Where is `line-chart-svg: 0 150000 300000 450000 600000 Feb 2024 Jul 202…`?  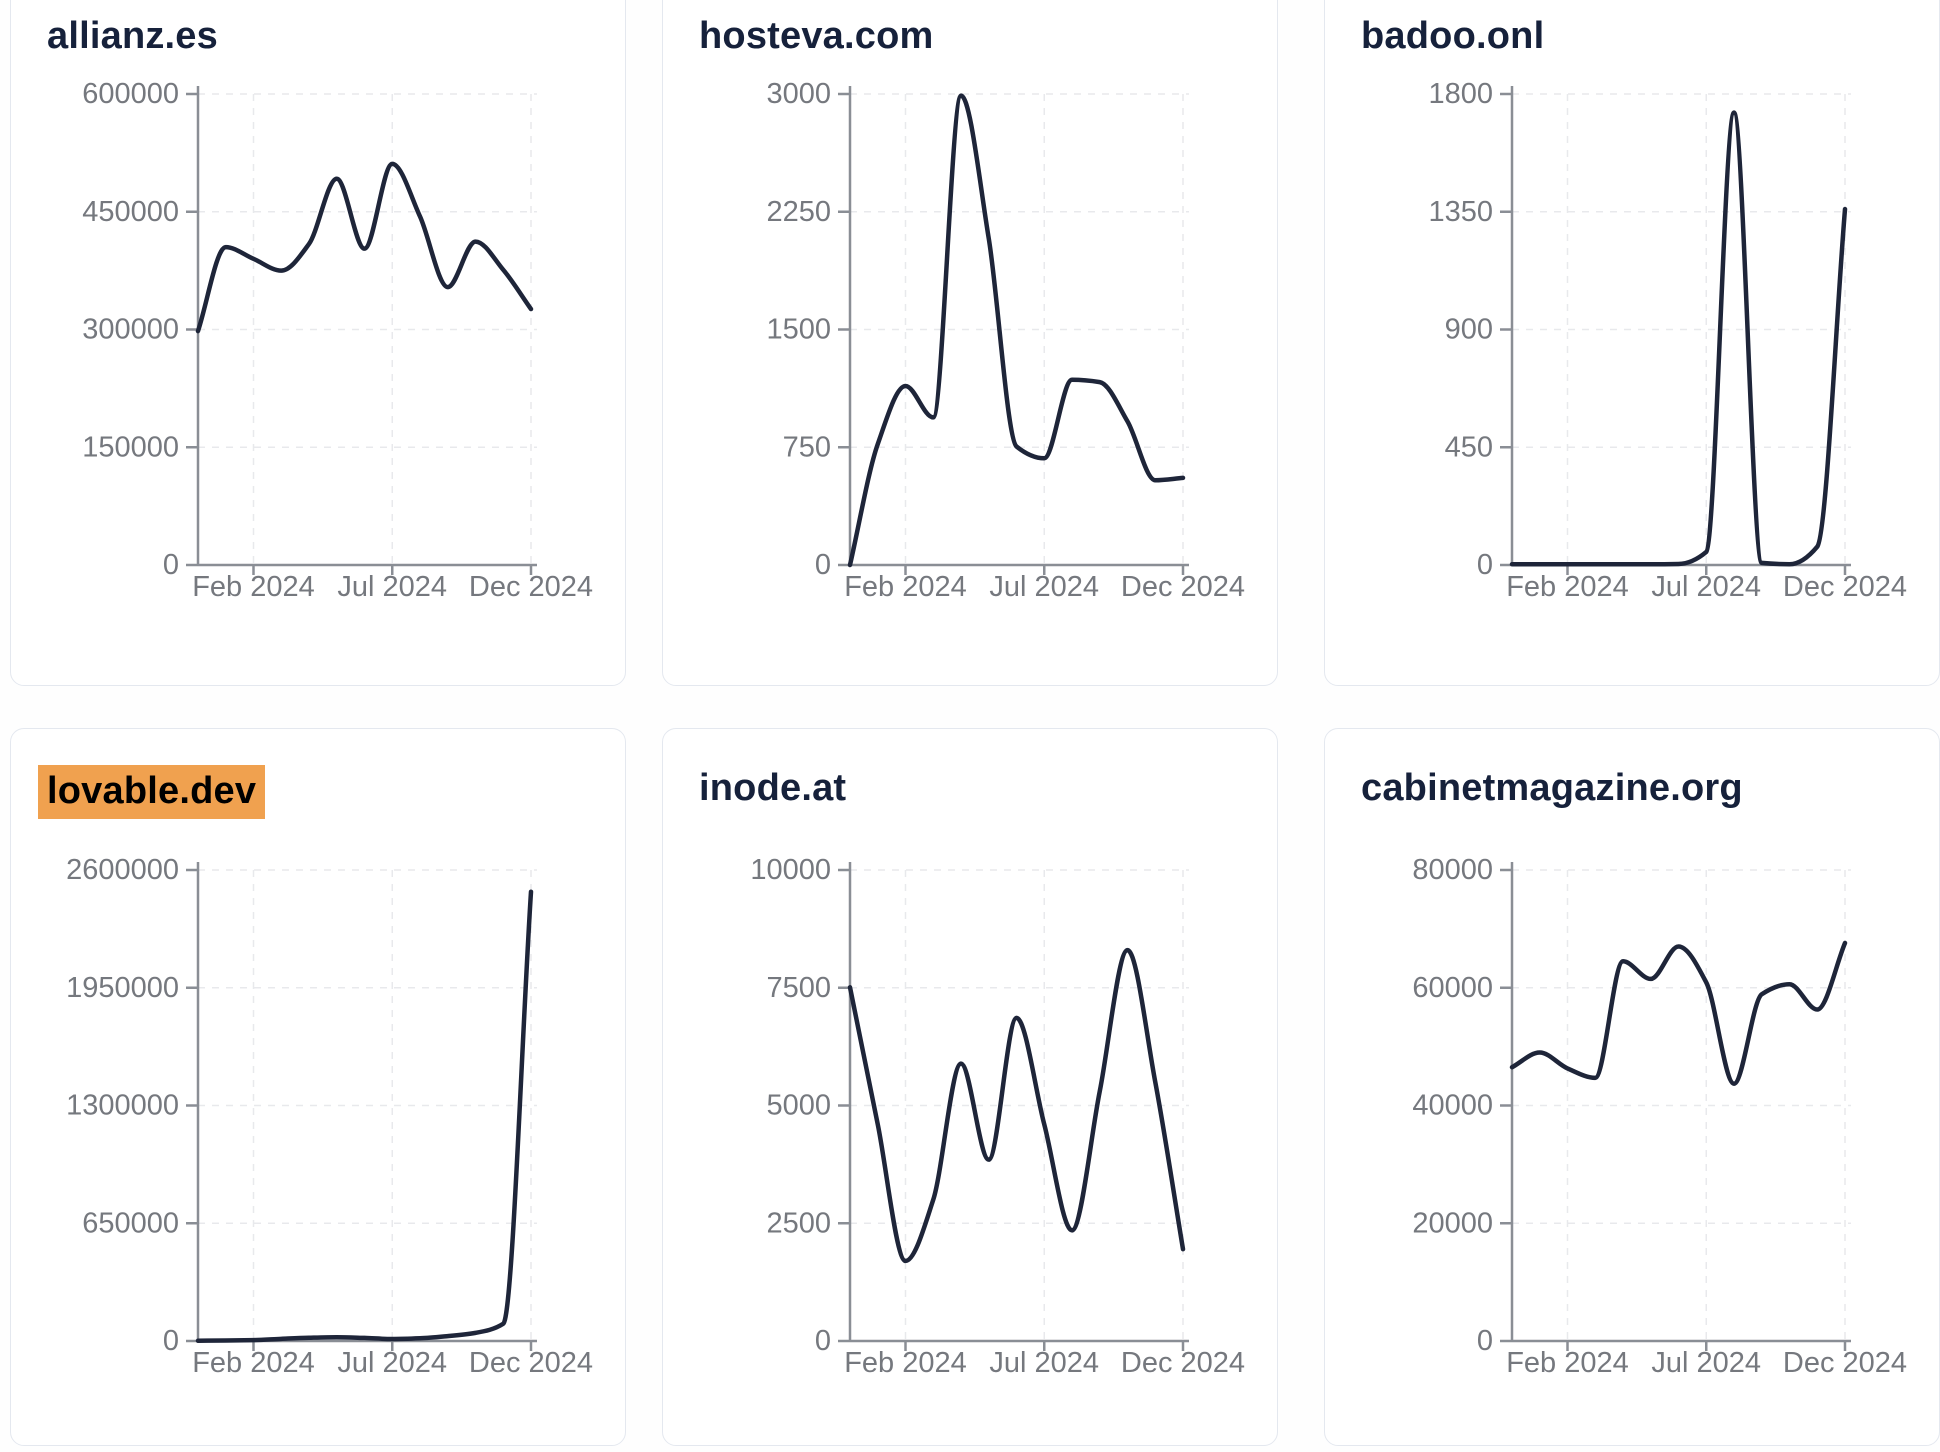
line-chart-svg: 0 150000 300000 450000 600000 Feb 2024 Jul 202… is located at coordinates (337, 340).